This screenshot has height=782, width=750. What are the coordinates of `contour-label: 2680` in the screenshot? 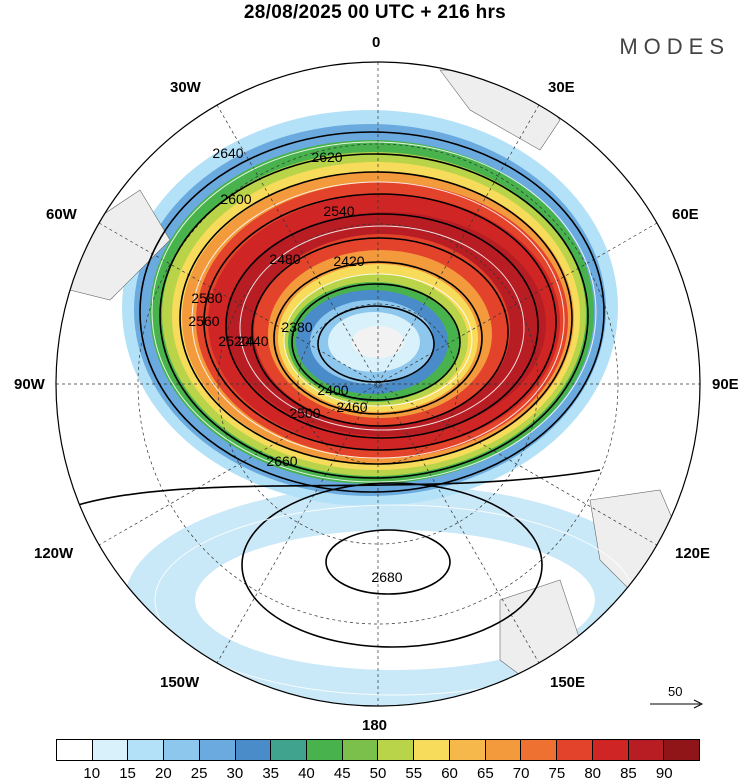 It's located at (386, 577).